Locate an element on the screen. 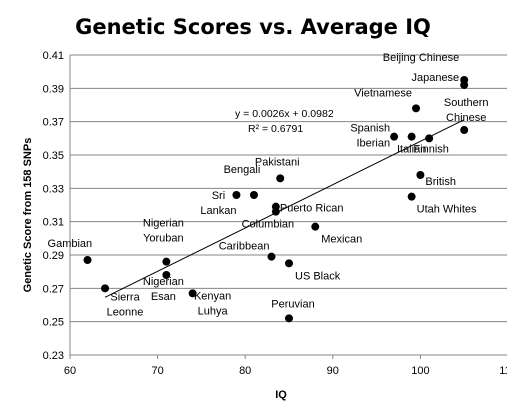  point-label: Southern Chinese is located at coordinates (466, 110).